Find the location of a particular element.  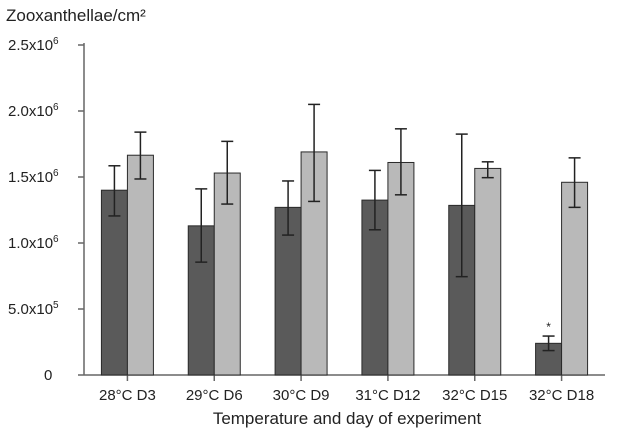

significance-marker: * is located at coordinates (548, 327).